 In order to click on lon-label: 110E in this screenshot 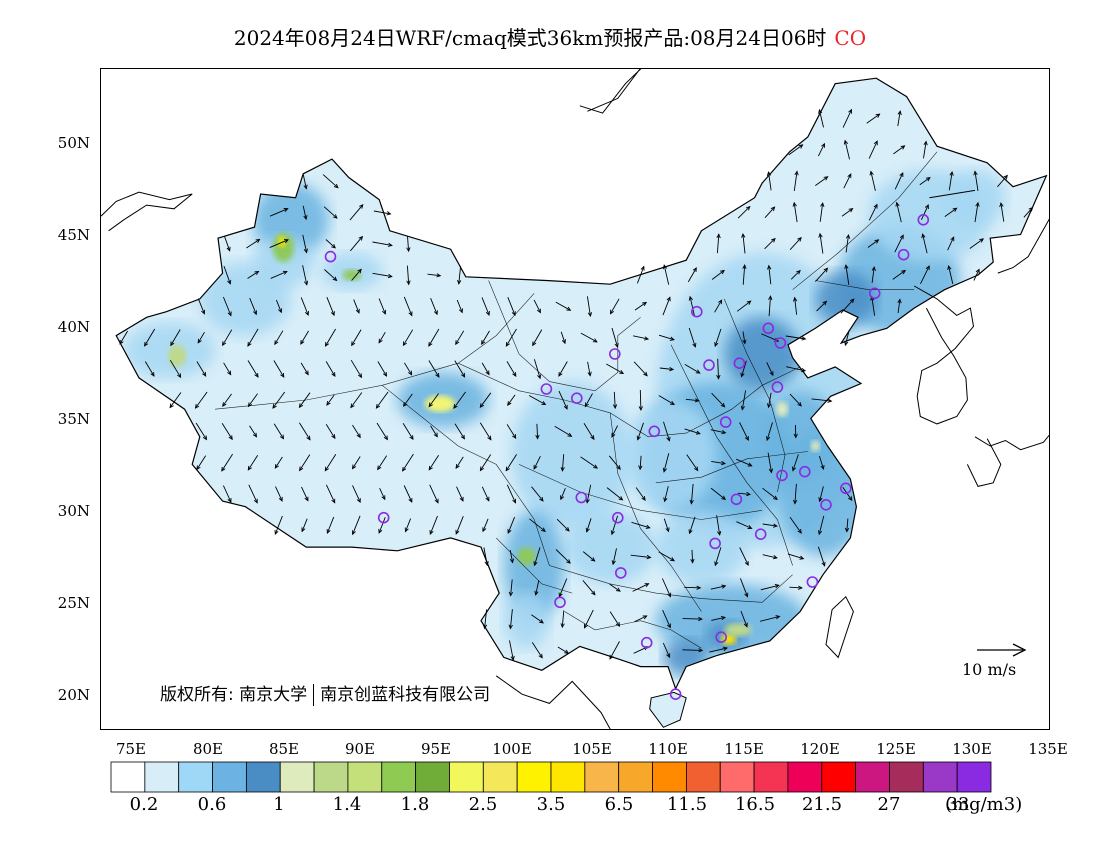, I will do `click(668, 749)`.